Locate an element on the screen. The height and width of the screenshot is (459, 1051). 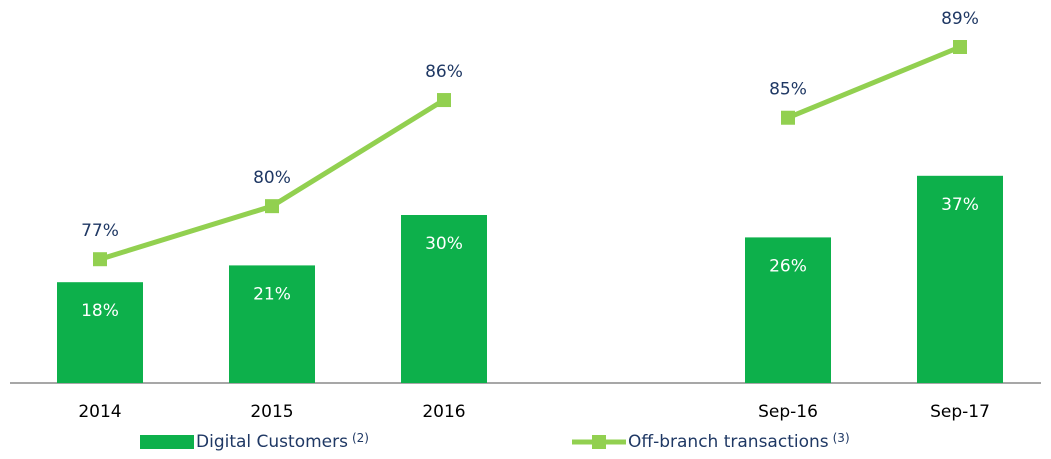
x-tick-label: 2015 is located at coordinates (271, 412).